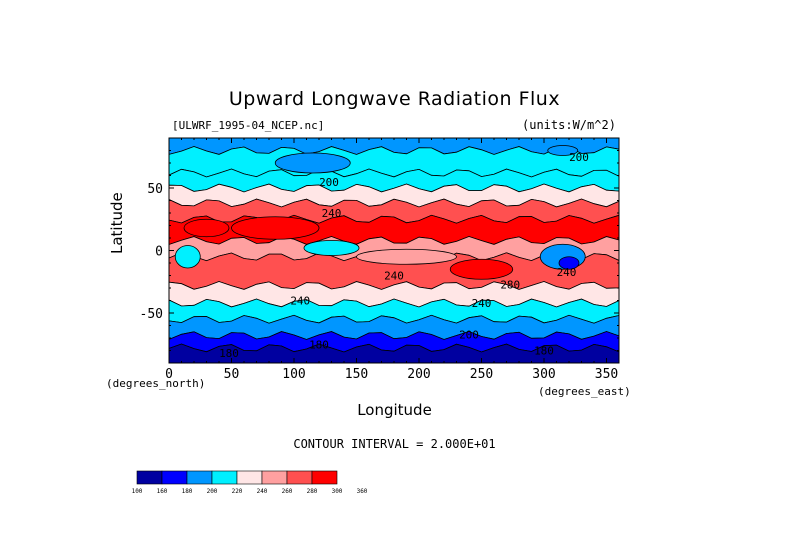 This screenshot has width=789, height=558. I want to click on legend-level-label: 200, so click(212, 491).